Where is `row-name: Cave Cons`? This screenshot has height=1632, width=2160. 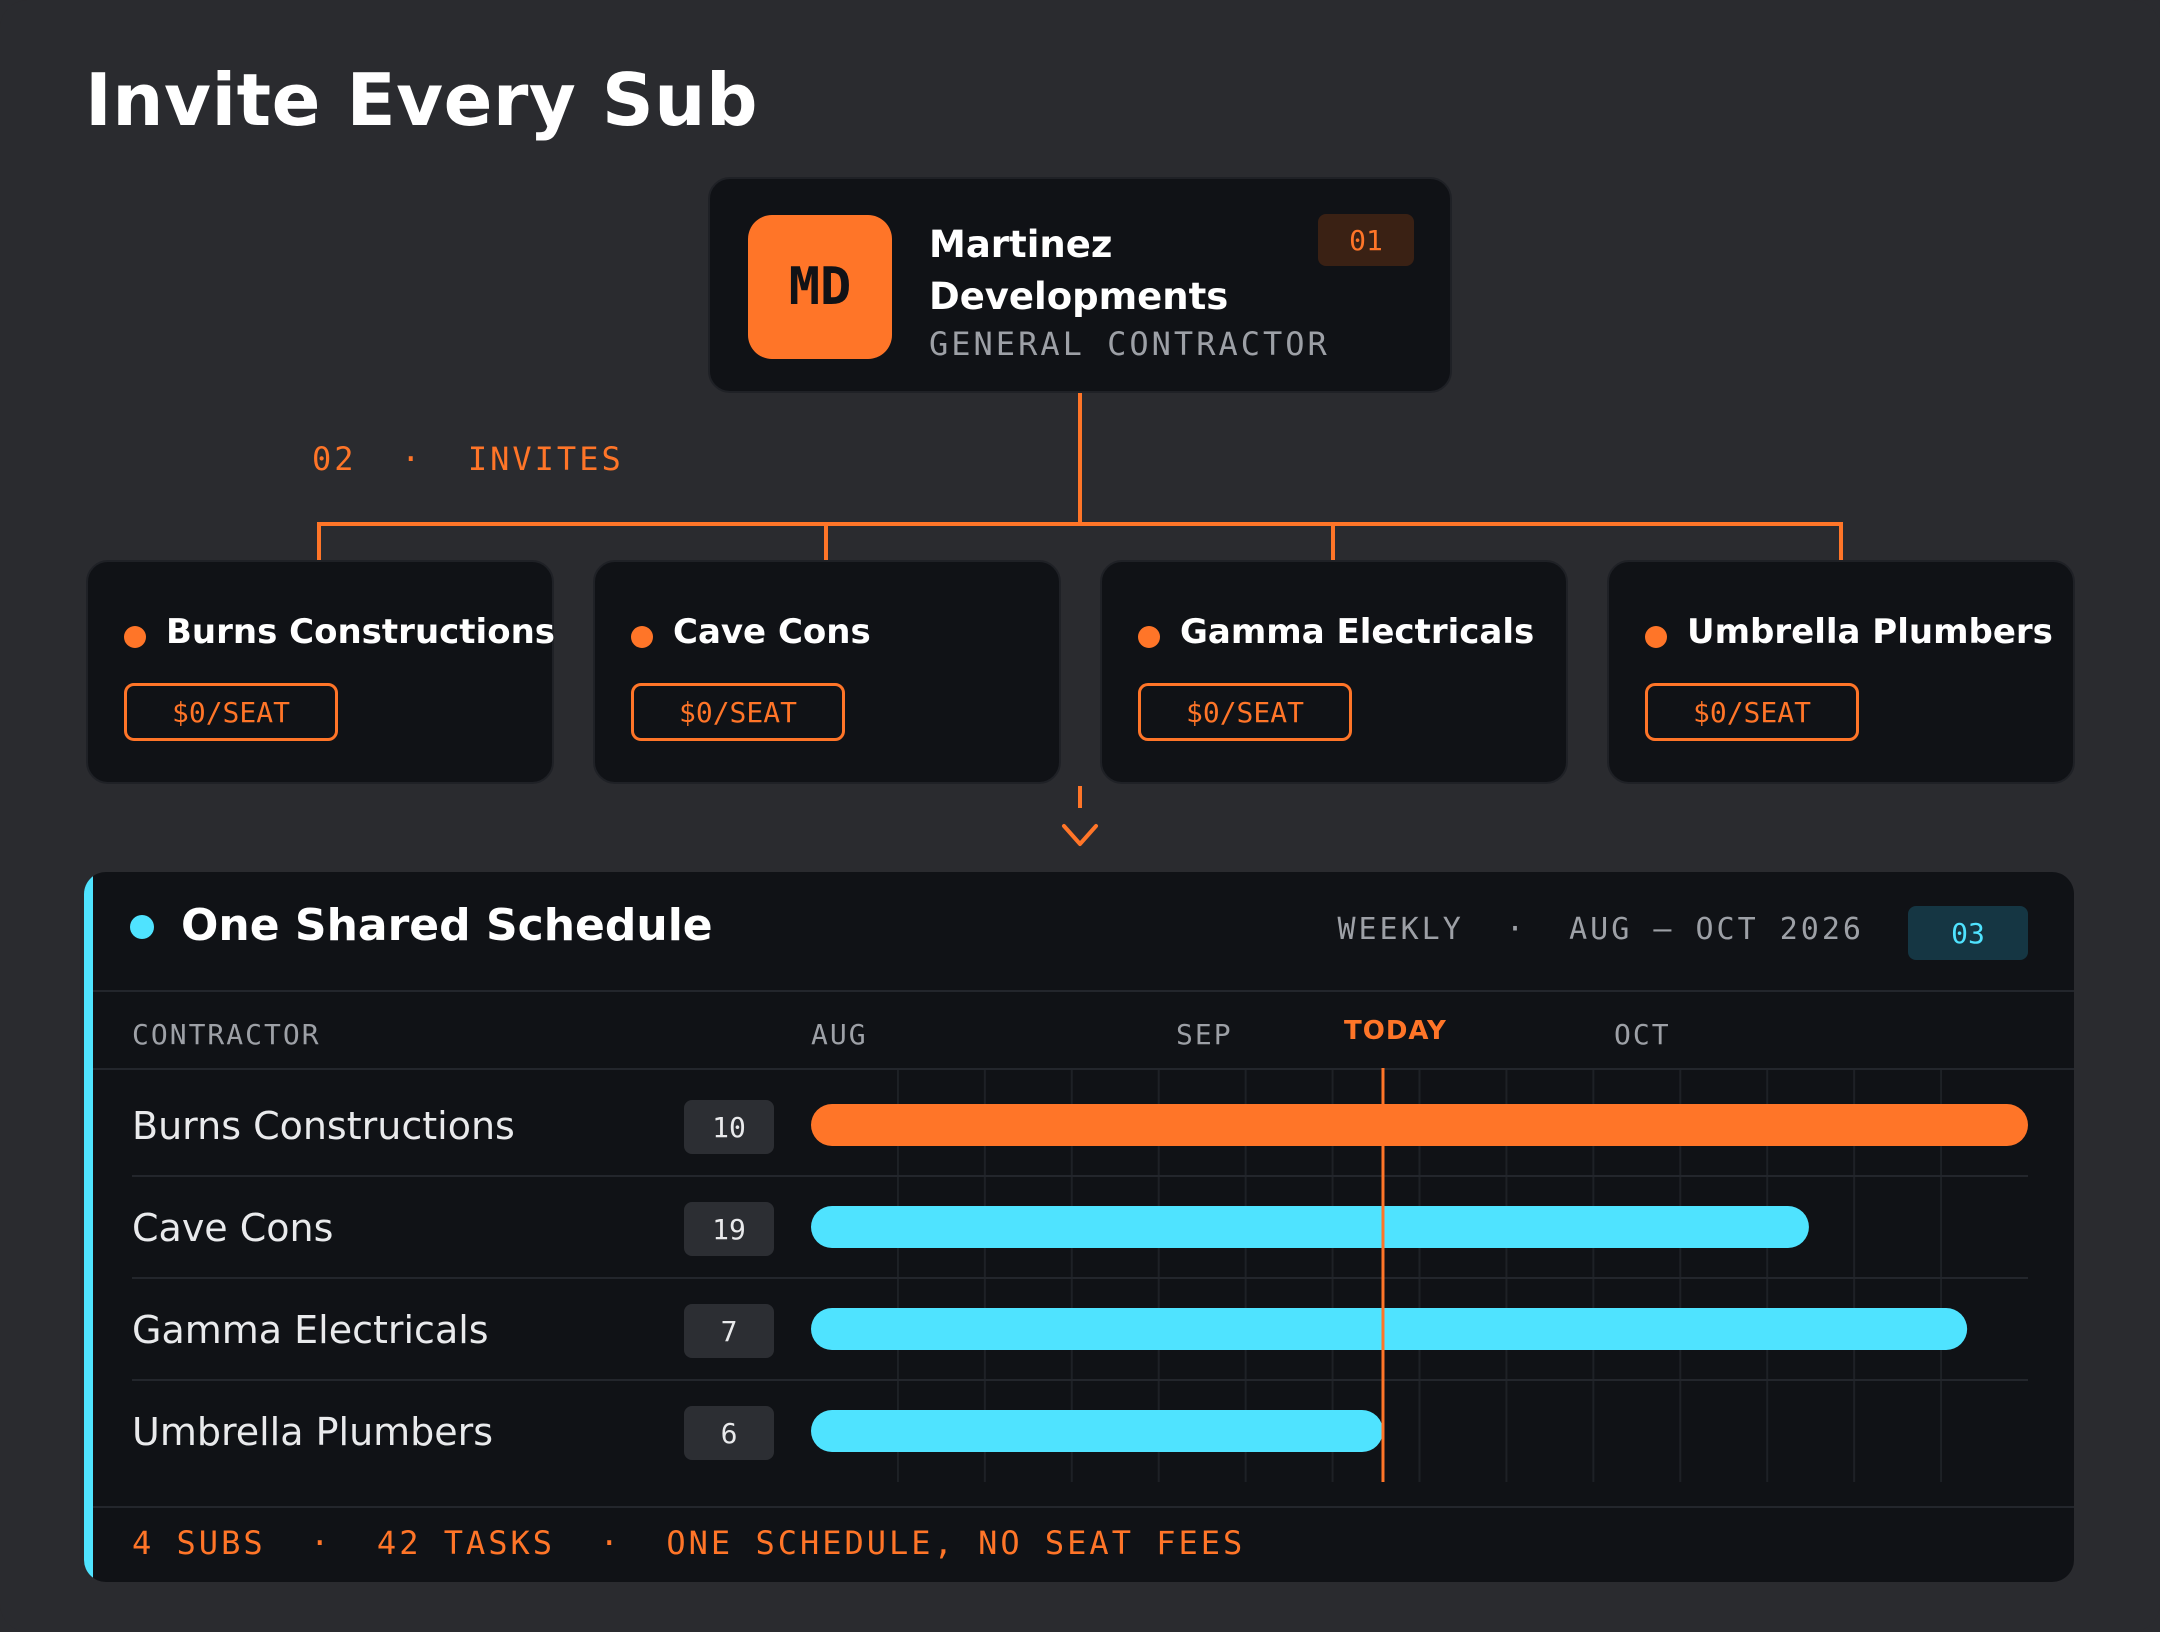 row-name: Cave Cons is located at coordinates (233, 1228).